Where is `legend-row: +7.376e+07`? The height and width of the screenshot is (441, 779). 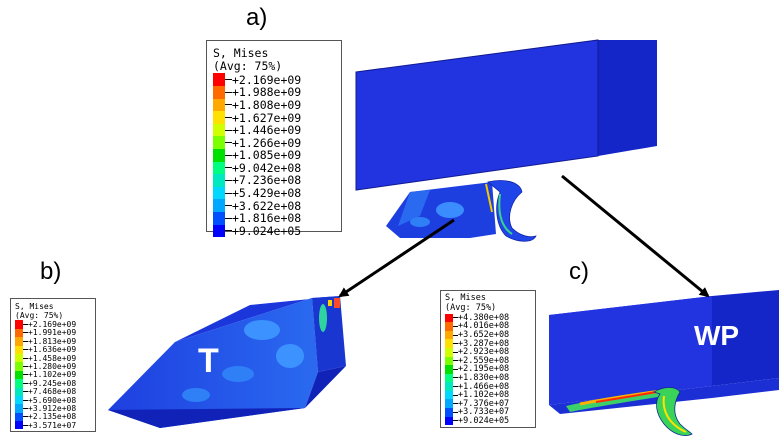
legend-row: +7.376e+07 is located at coordinates (488, 403).